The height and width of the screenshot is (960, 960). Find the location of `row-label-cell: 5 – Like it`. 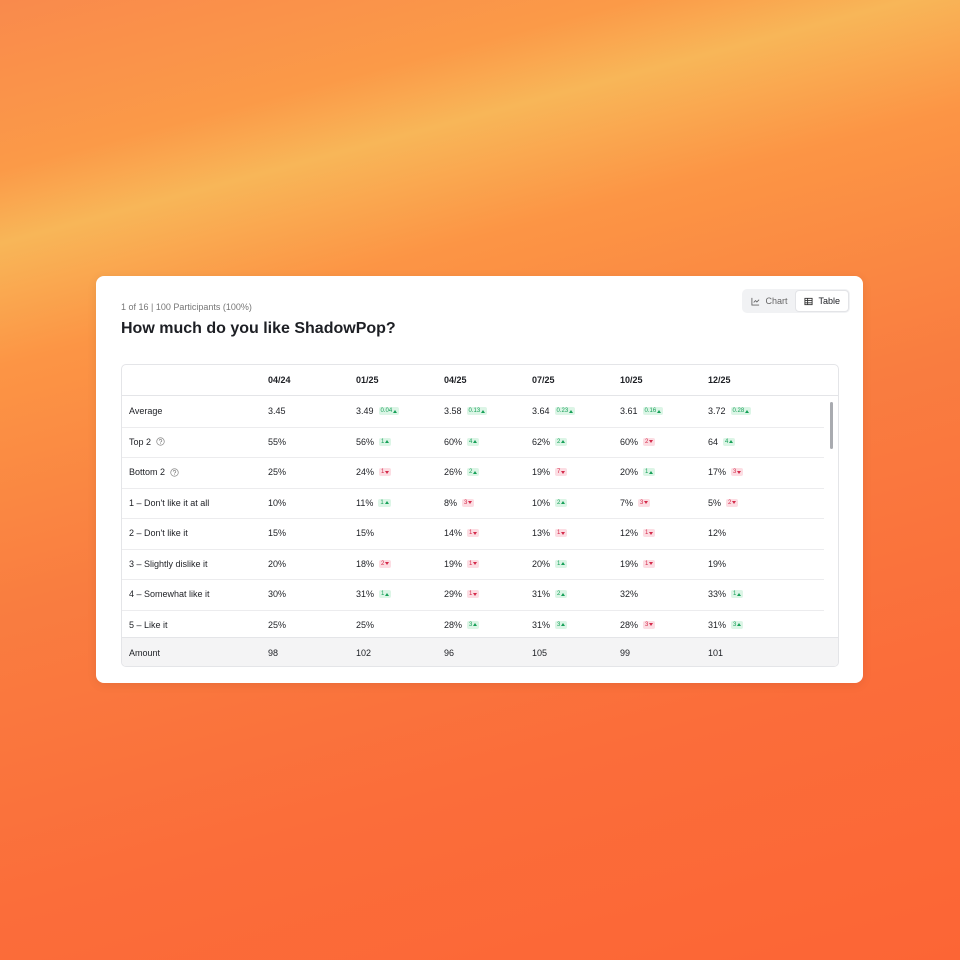

row-label-cell: 5 – Like it is located at coordinates (148, 624).